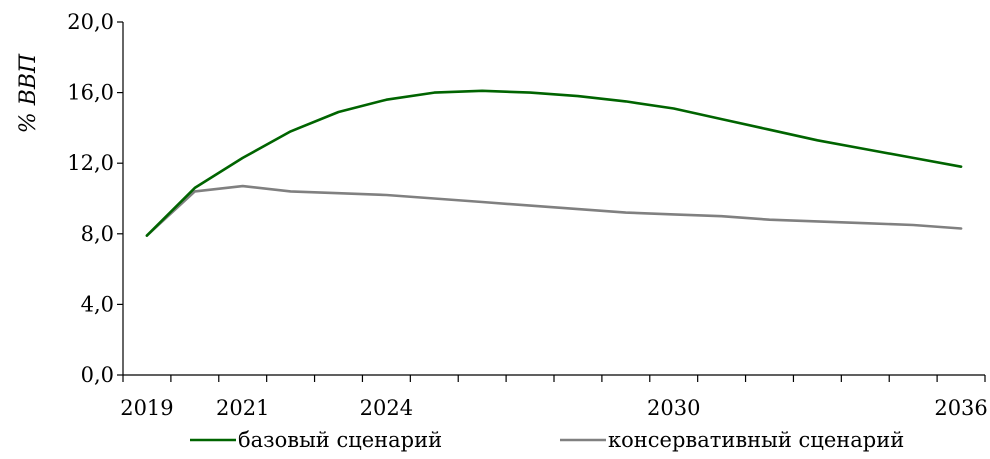  Describe the element at coordinates (386, 408) in the screenshot. I see `x-tick-label: 2024` at that location.